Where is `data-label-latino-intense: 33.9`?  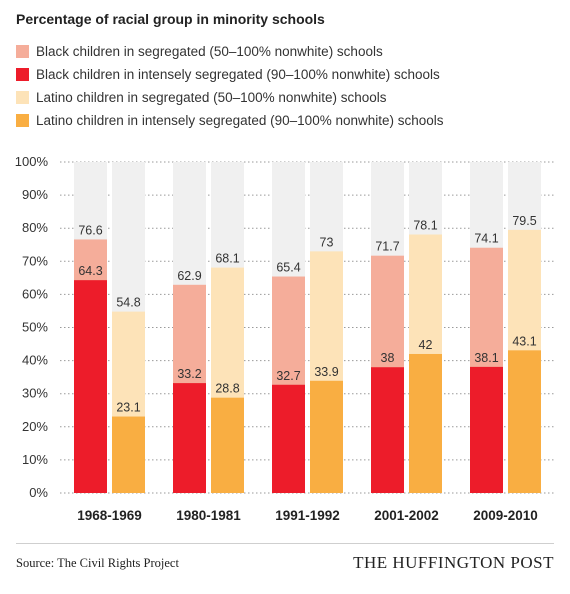
data-label-latino-intense: 33.9 is located at coordinates (326, 372).